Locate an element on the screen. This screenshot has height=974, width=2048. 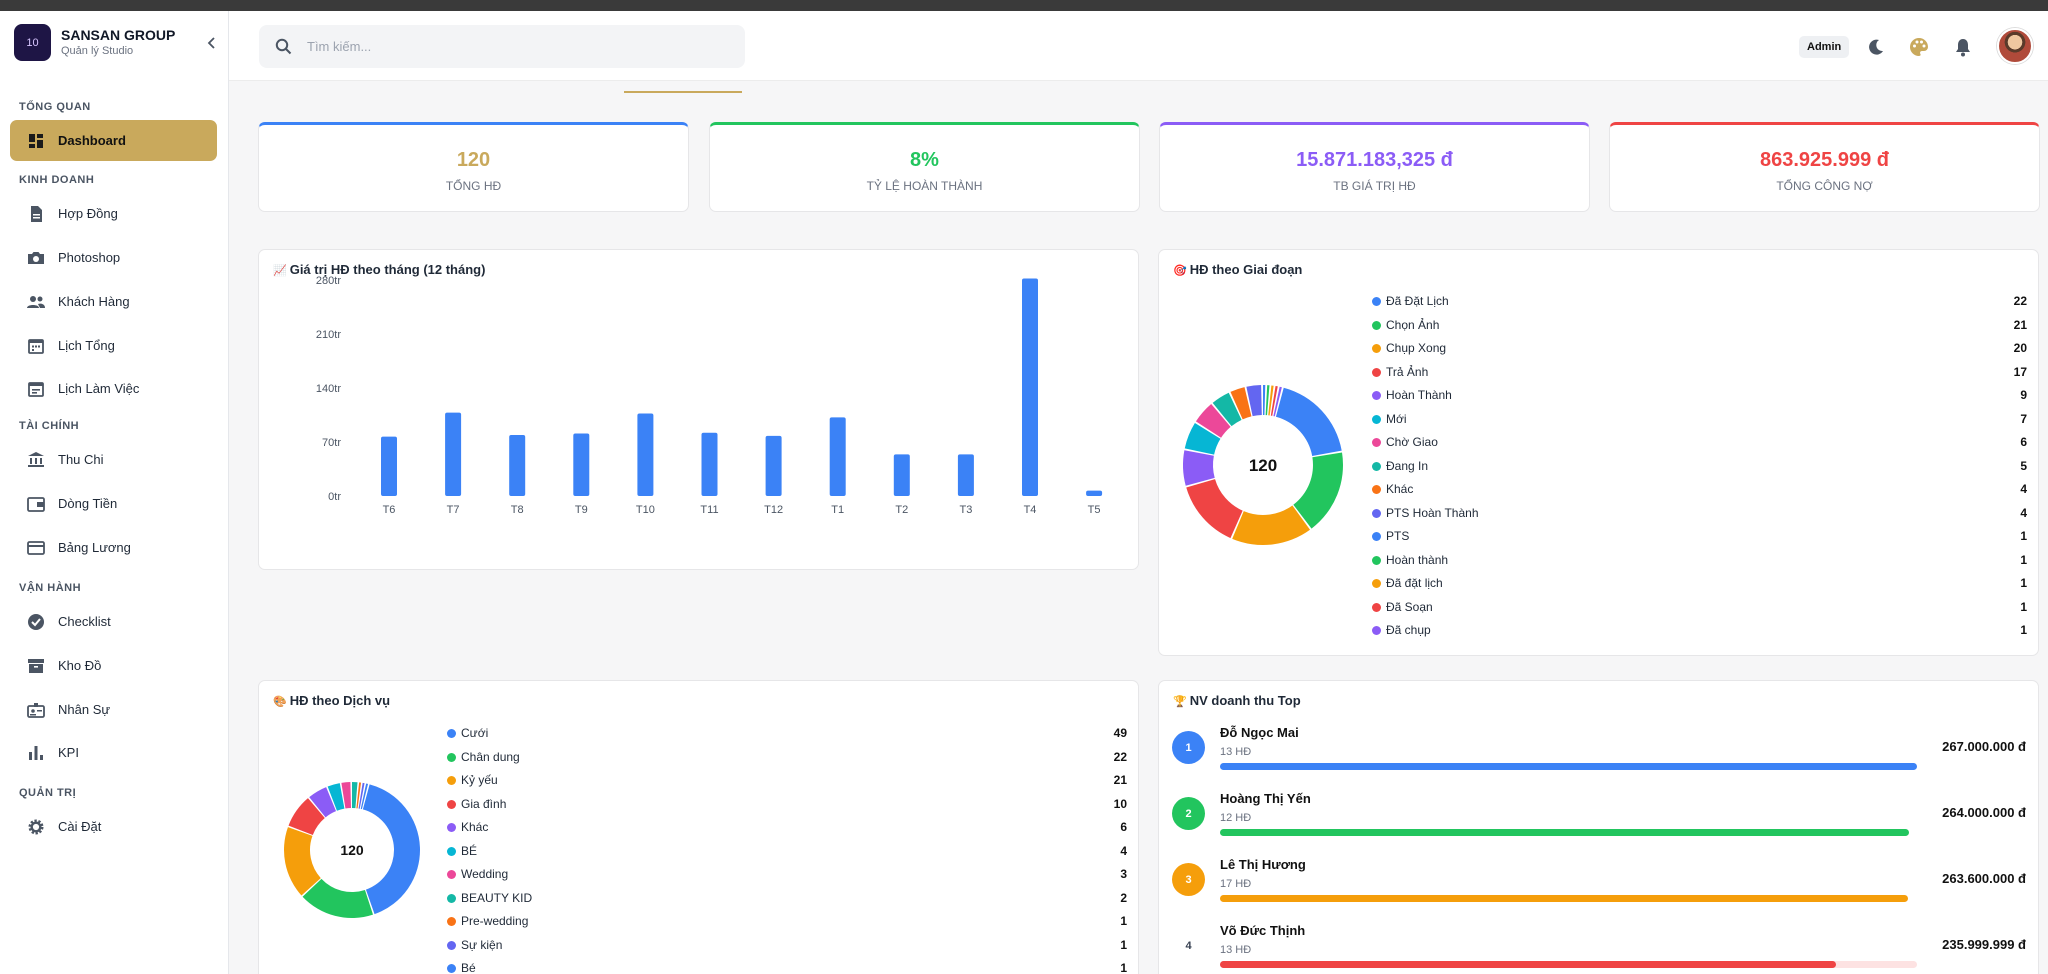
theme-button is located at coordinates (1919, 47).